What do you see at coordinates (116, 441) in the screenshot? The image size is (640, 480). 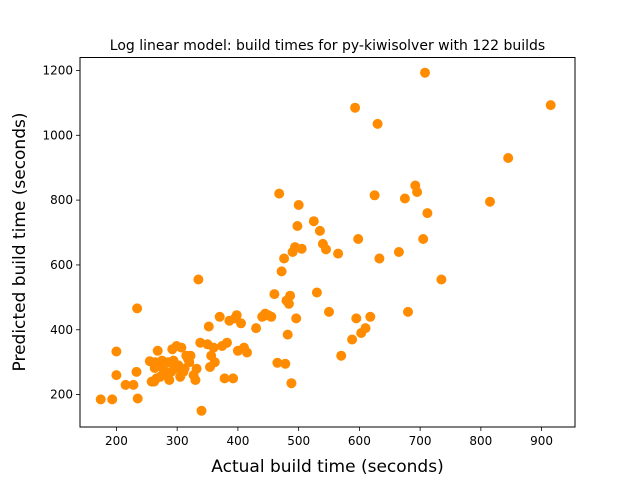 I see `x-tick-label: 200` at bounding box center [116, 441].